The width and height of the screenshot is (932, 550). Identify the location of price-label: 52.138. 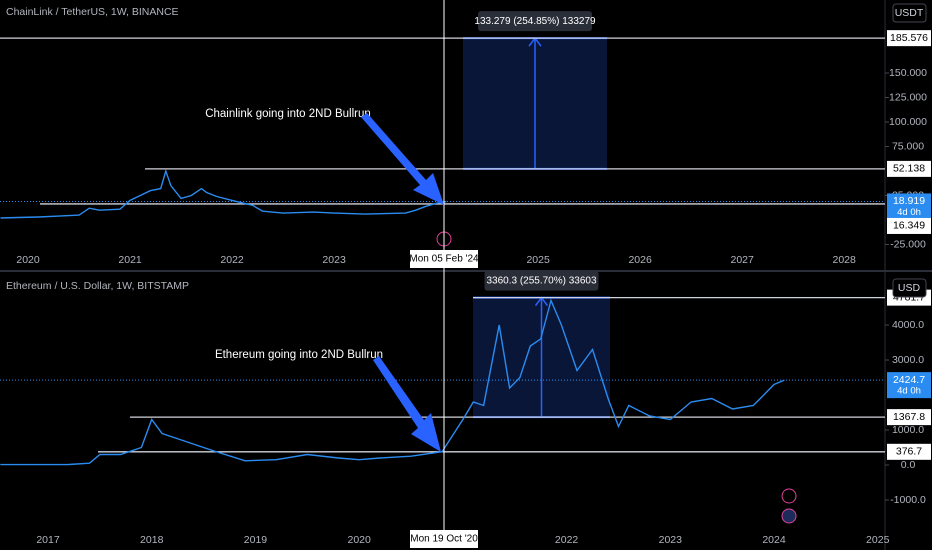
(909, 169).